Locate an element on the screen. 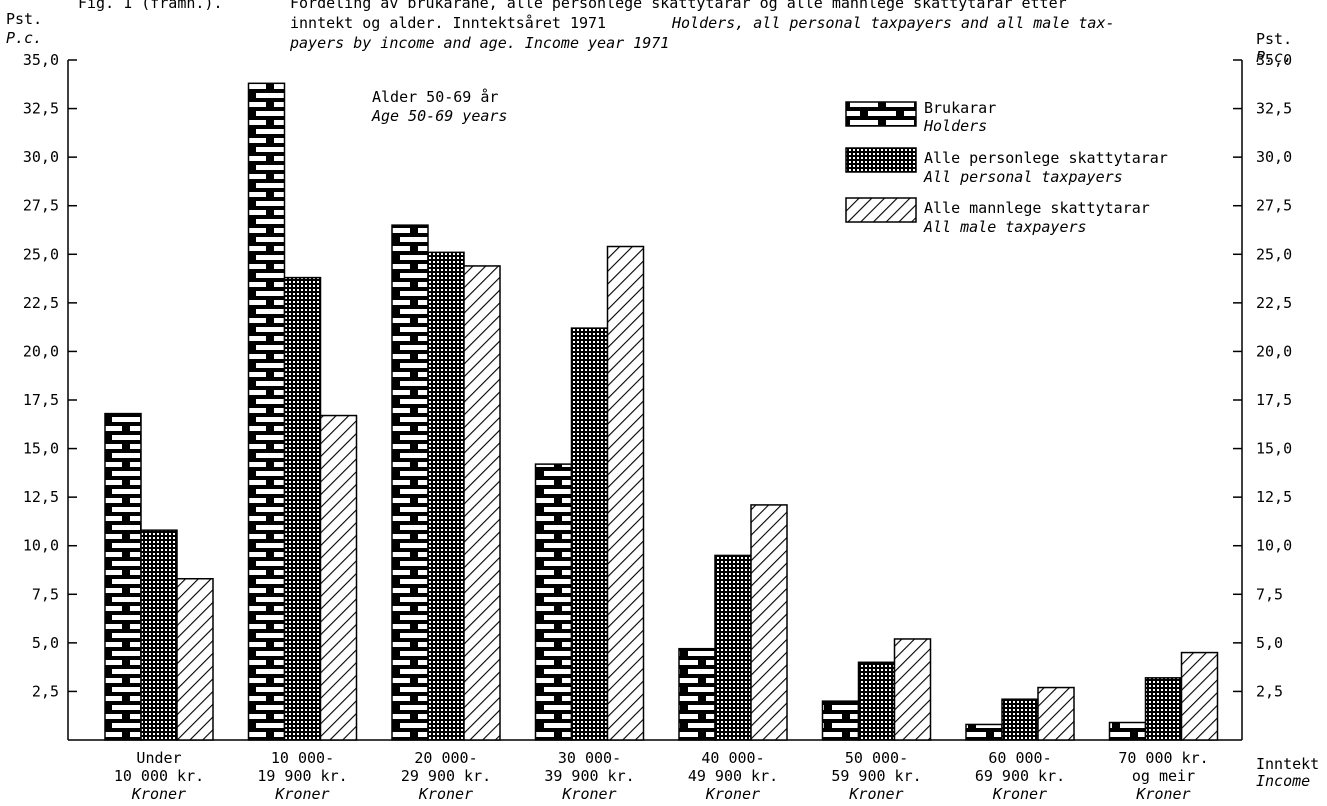 This screenshot has width=1327, height=806. legend-label-holders: Brukarar is located at coordinates (960, 108).